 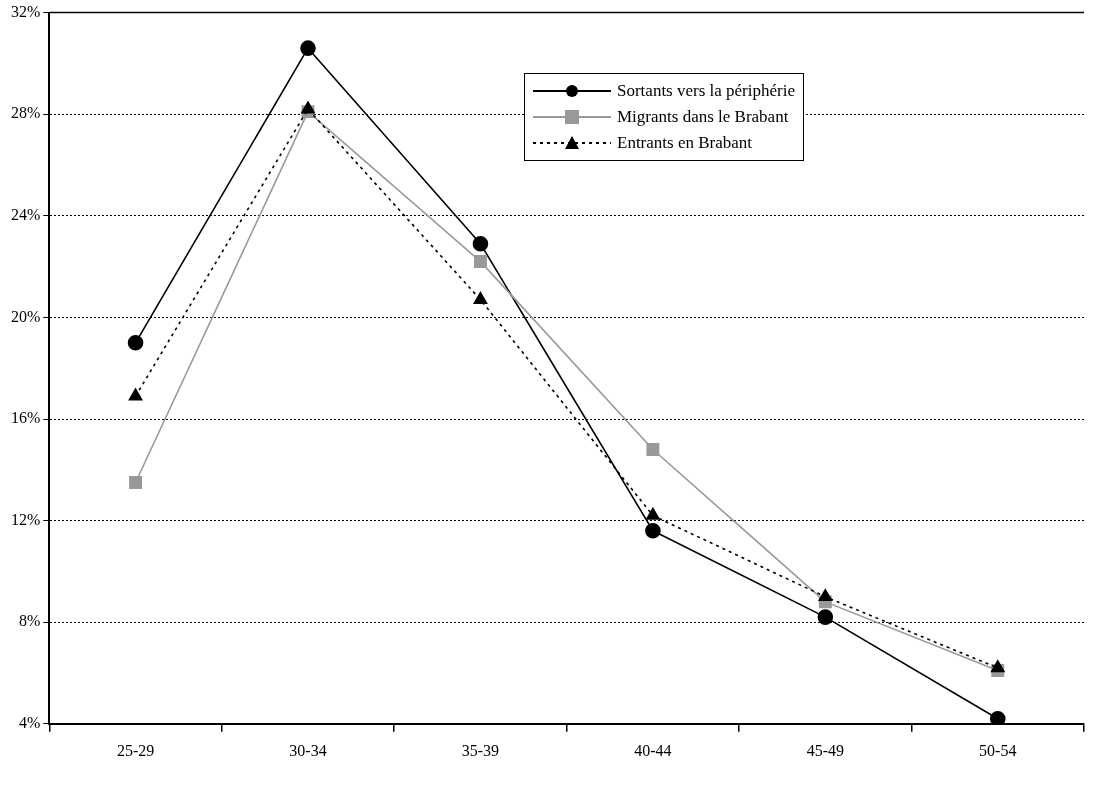 I want to click on y-tick-label: 20%, so click(x=26, y=316).